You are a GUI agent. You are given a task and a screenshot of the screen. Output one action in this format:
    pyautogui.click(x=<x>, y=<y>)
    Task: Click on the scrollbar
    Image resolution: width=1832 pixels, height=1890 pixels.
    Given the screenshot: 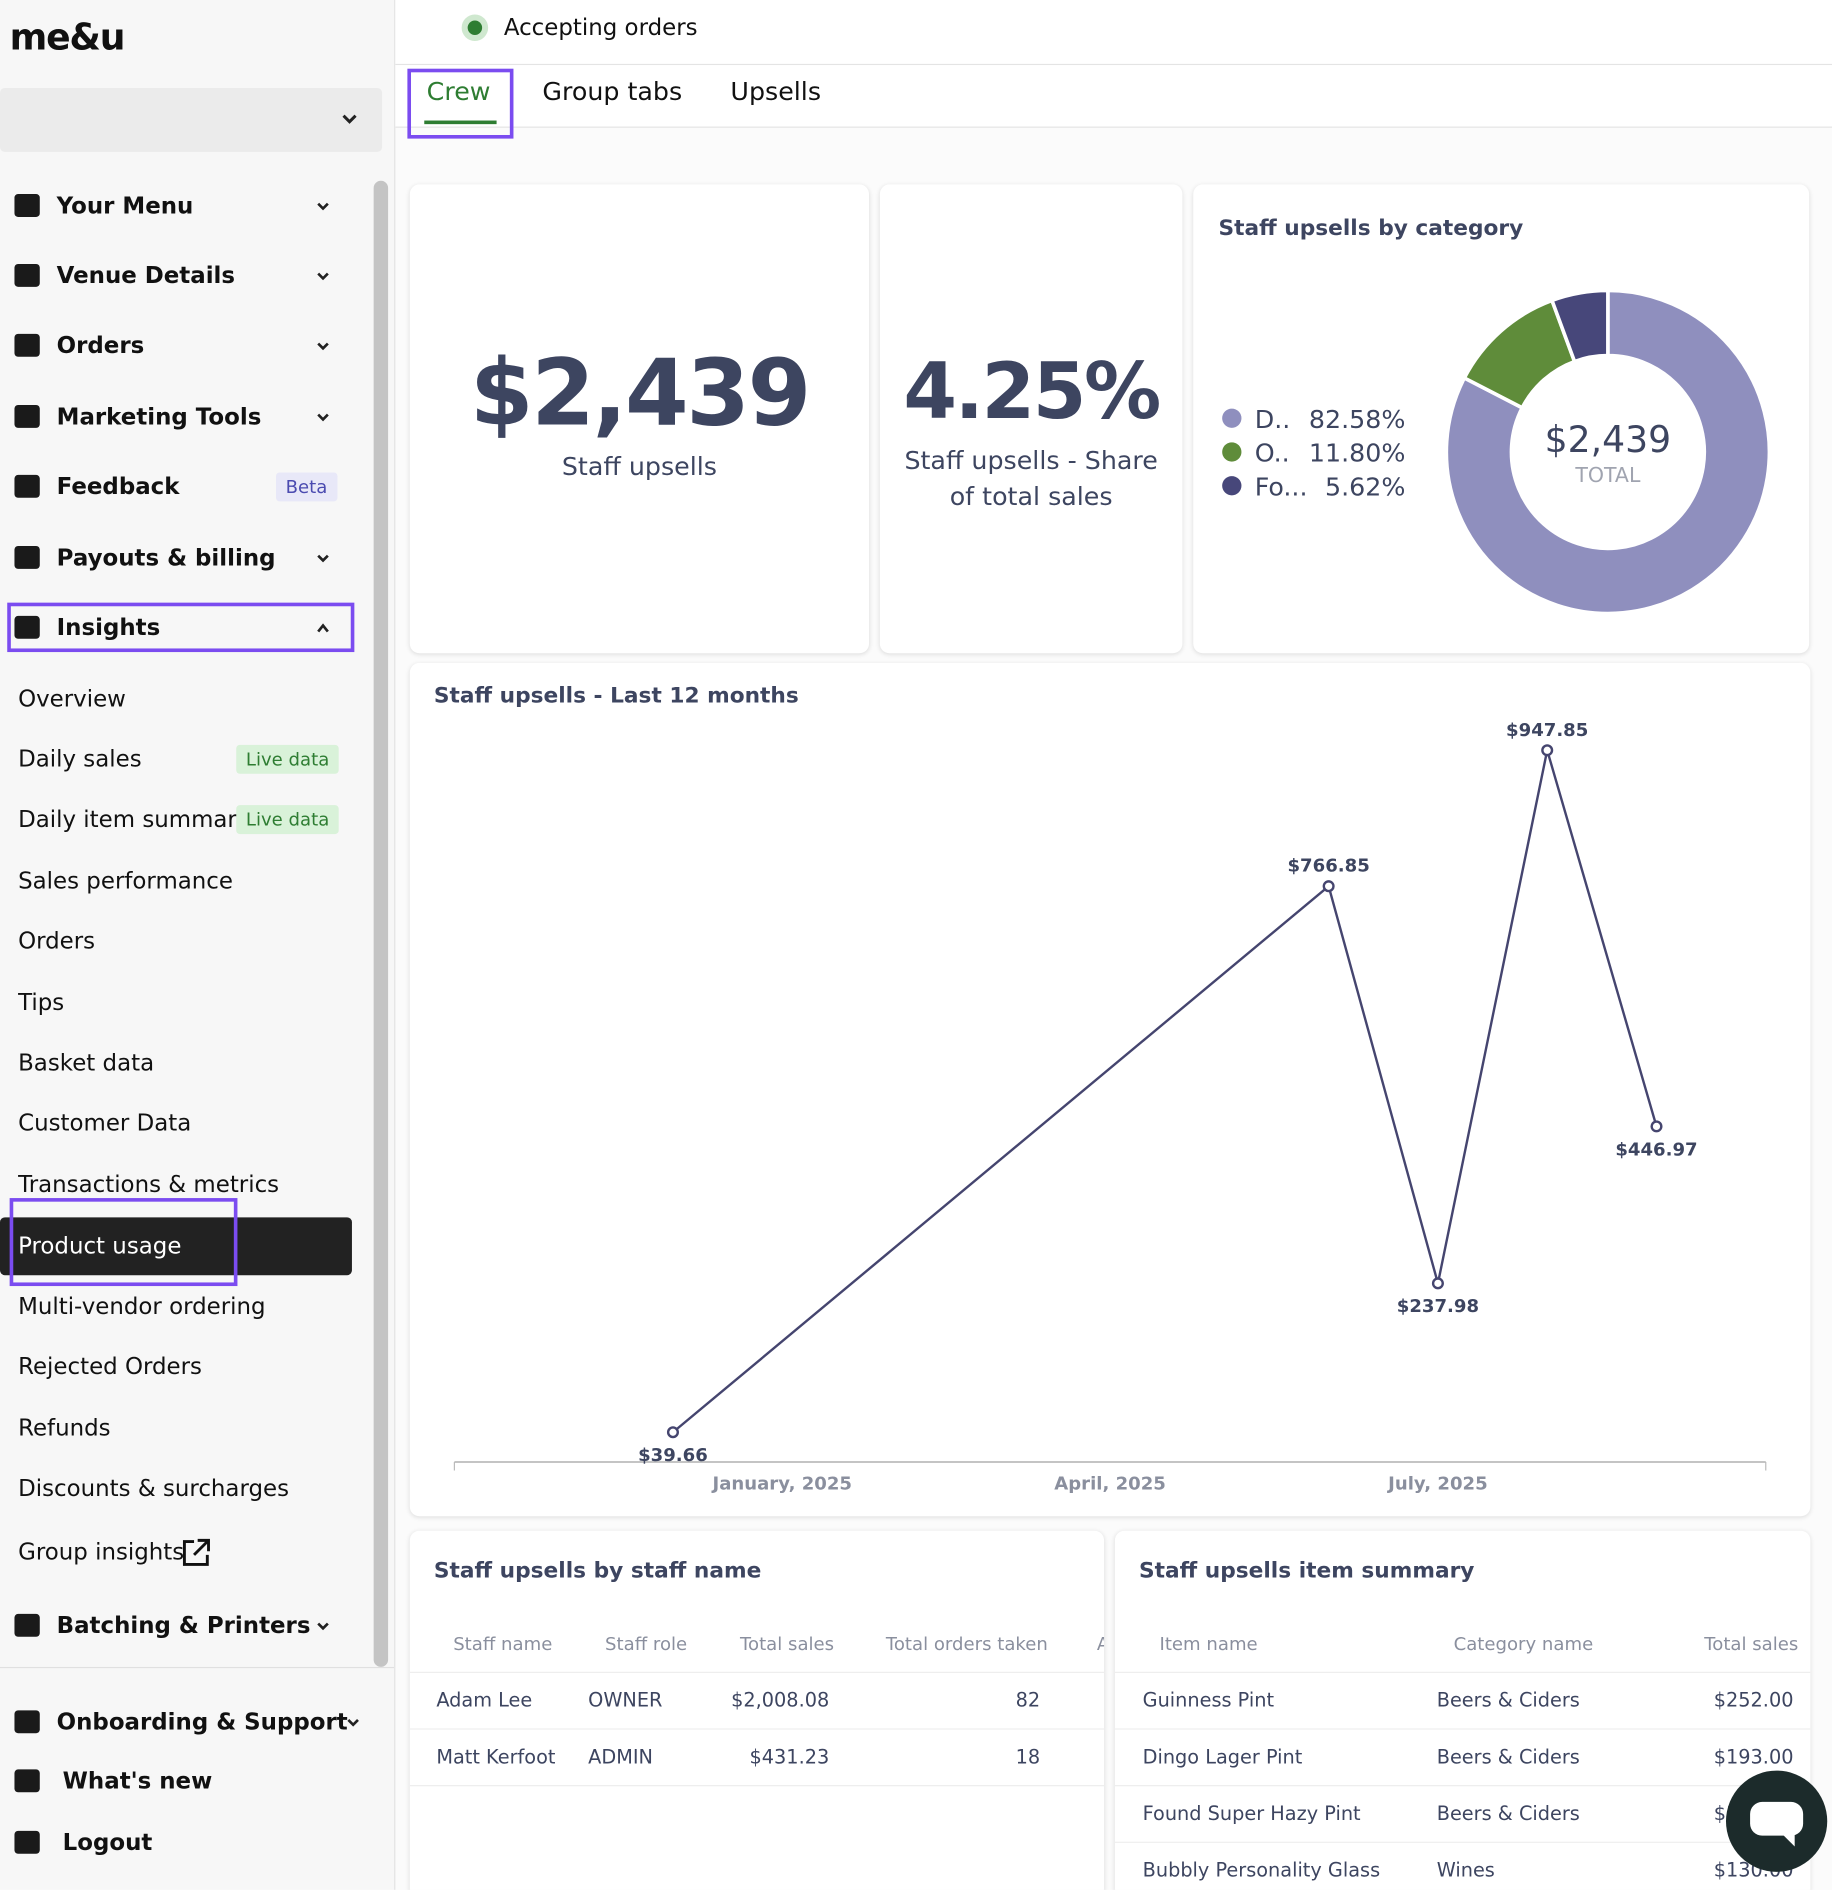 What is the action you would take?
    pyautogui.click(x=381, y=923)
    